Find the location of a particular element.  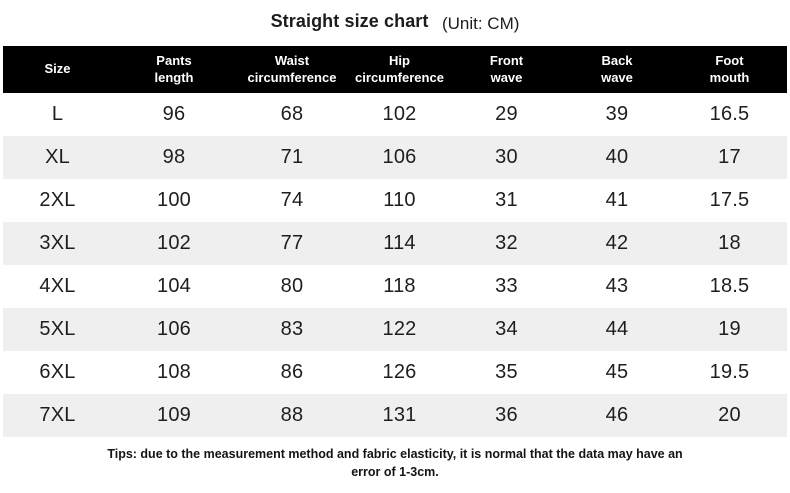

value-cell: 17 is located at coordinates (729, 157).